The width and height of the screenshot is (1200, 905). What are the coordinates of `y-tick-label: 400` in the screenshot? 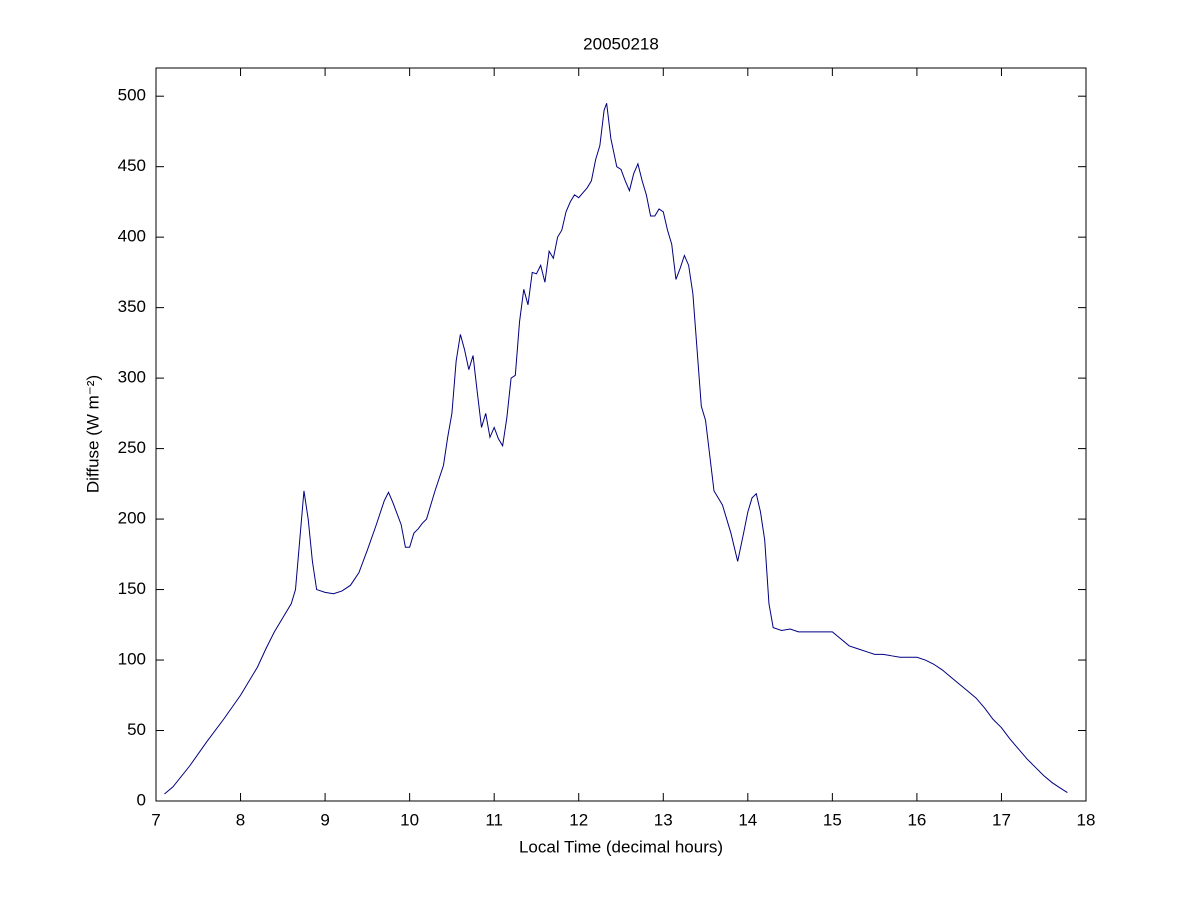 It's located at (132, 236).